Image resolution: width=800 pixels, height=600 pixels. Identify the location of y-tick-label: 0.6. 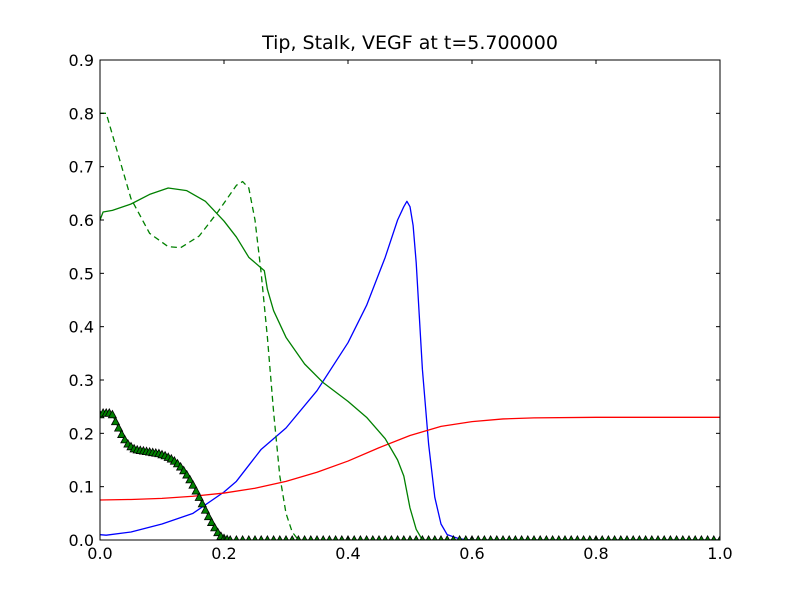
(81, 220).